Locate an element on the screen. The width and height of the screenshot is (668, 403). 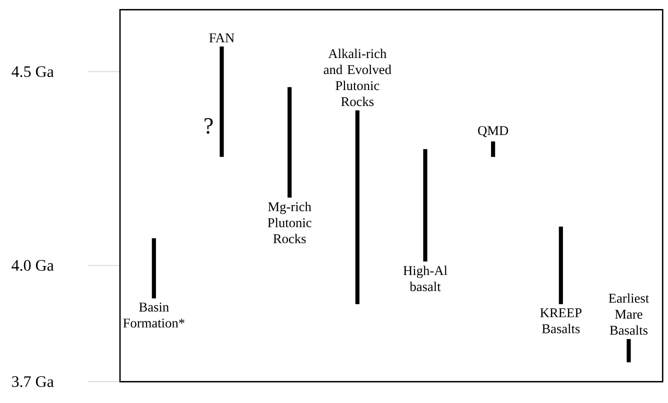
x-tick-label: Basin Formation* is located at coordinates (153, 315).